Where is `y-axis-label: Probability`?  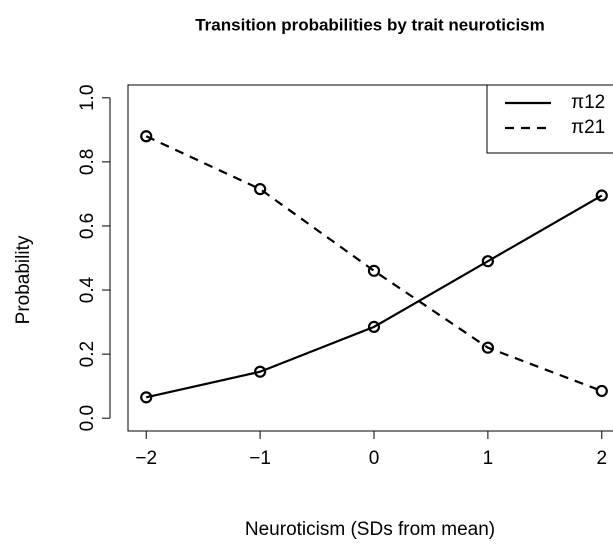 y-axis-label: Probability is located at coordinates (23, 279).